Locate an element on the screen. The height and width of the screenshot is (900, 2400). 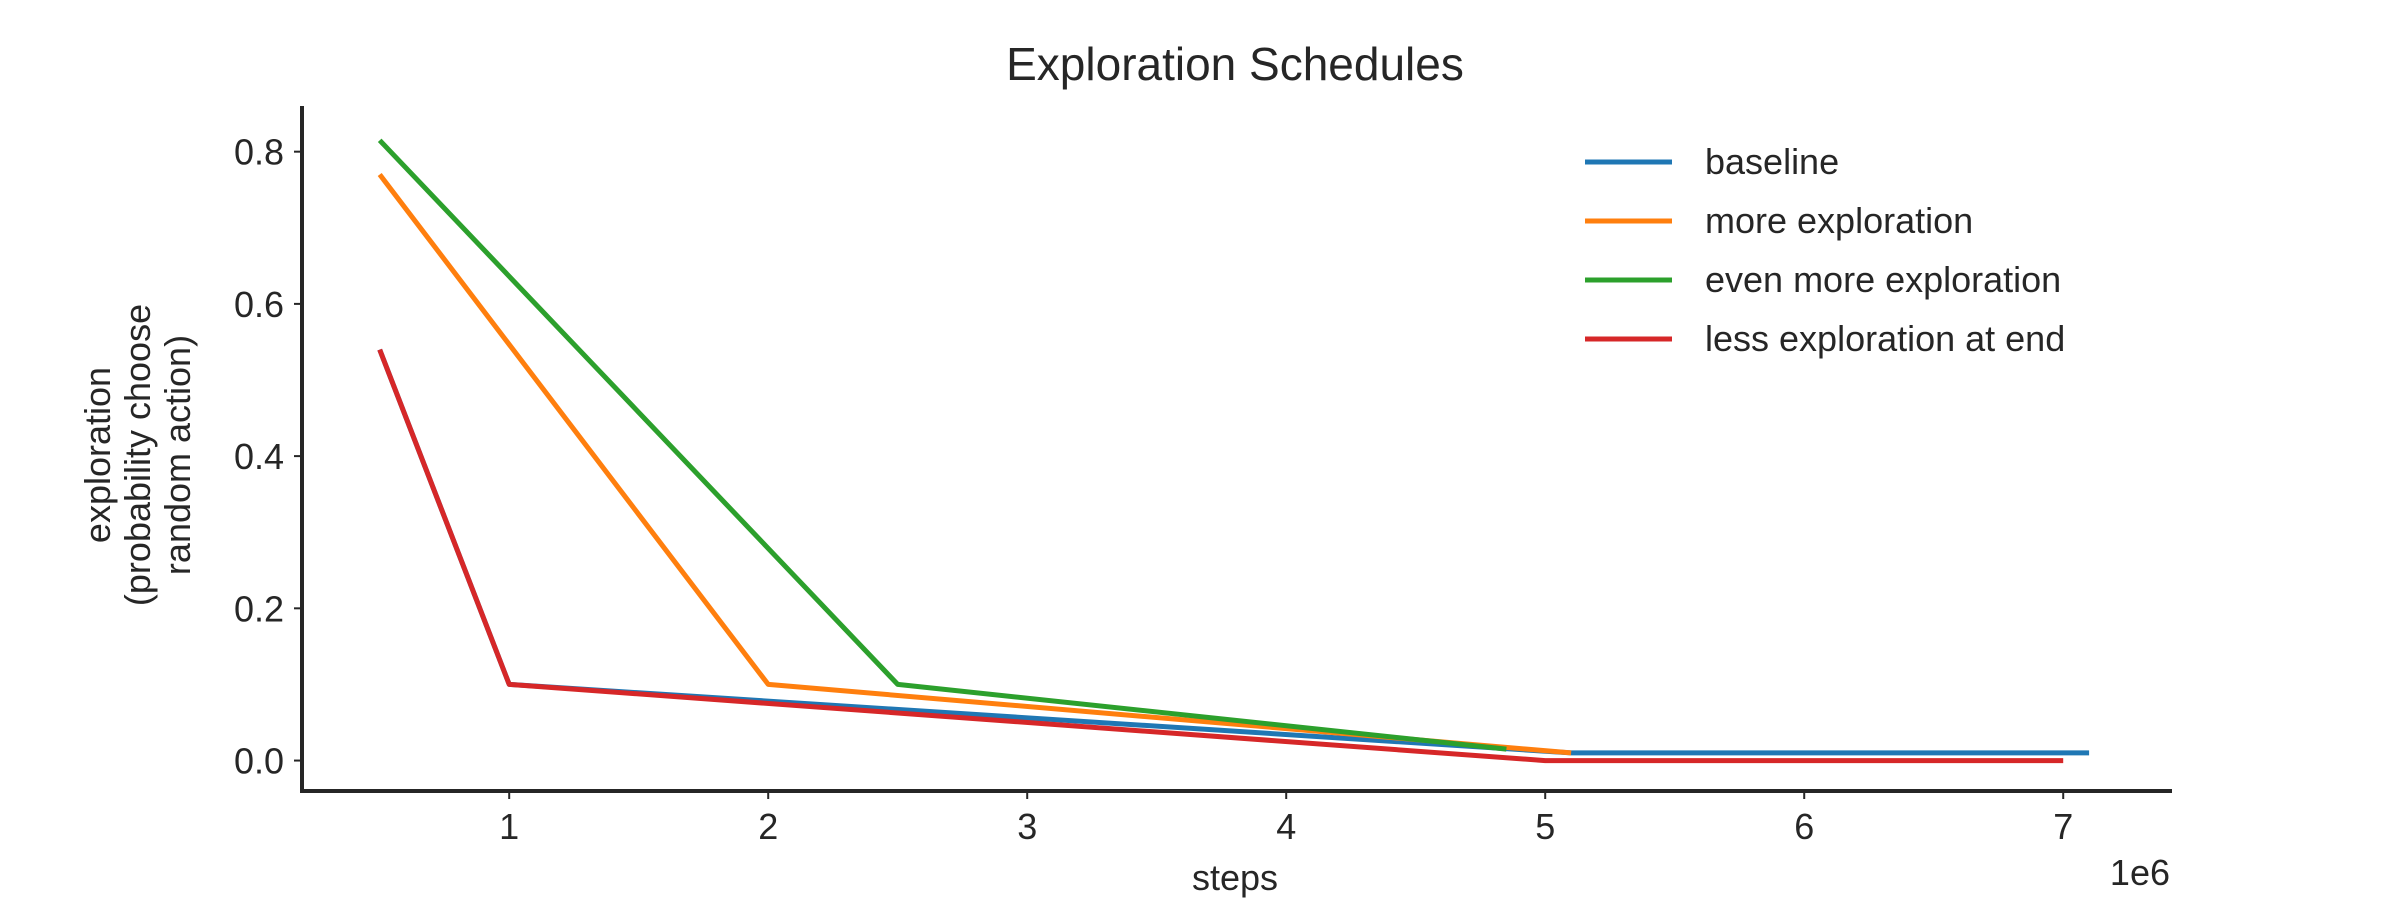
y-tick-label: 0.8 is located at coordinates (259, 152).